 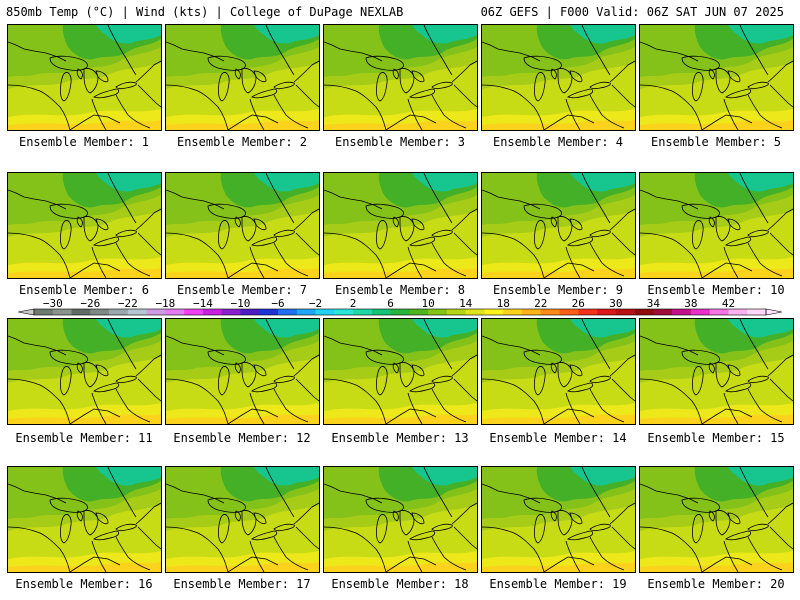 I want to click on ensemble-member-label: Ensemble Member: 4, so click(x=558, y=142).